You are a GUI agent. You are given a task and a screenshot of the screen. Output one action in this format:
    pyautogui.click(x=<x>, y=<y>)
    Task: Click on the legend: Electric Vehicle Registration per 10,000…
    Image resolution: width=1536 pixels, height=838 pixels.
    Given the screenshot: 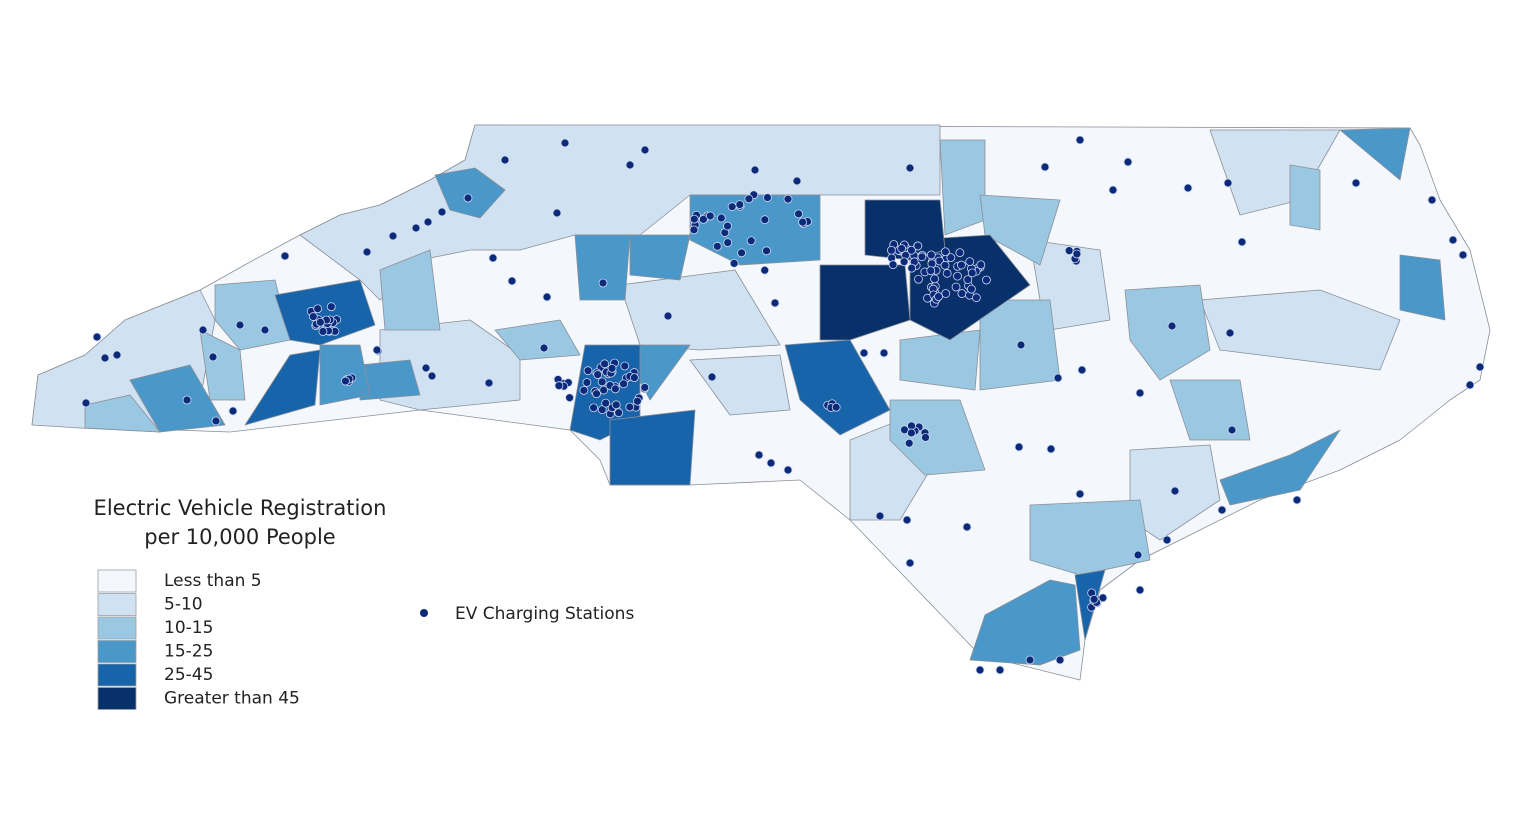 What is the action you would take?
    pyautogui.click(x=364, y=603)
    